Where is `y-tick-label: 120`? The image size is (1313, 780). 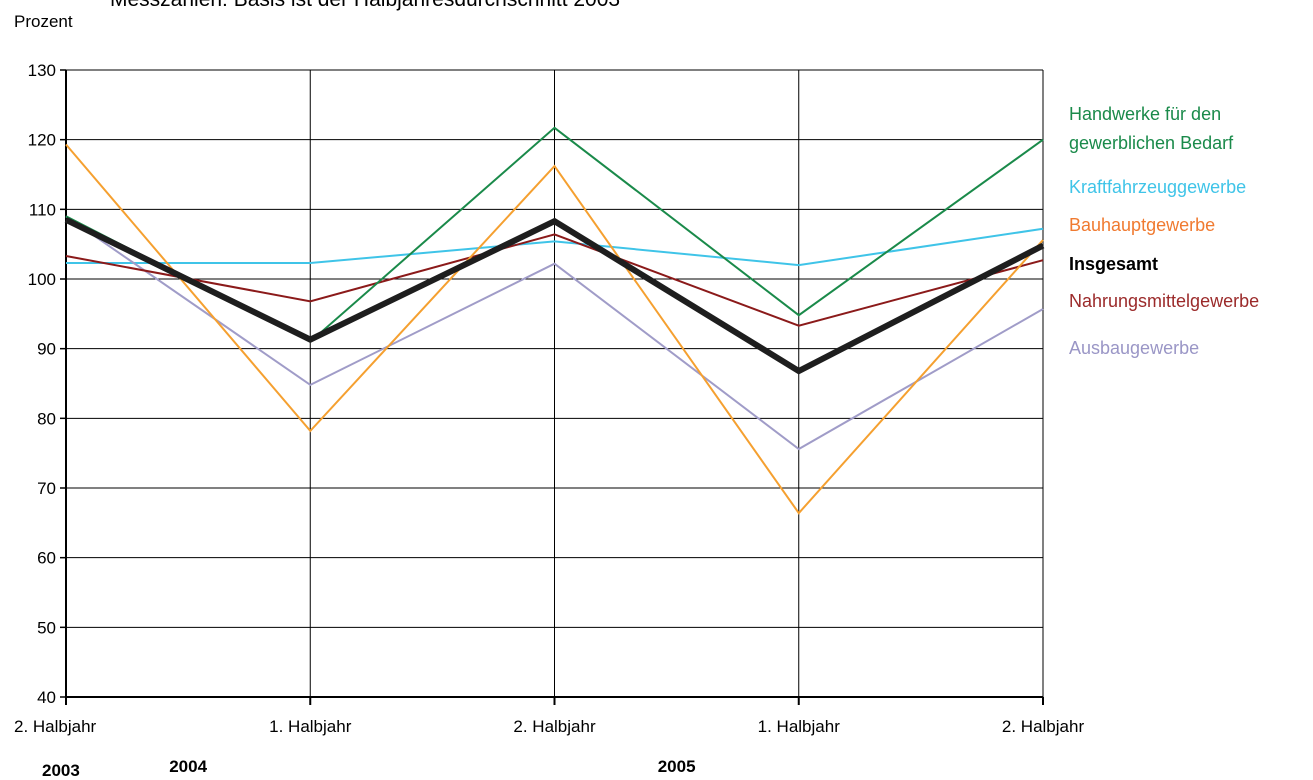
y-tick-label: 120 is located at coordinates (42, 140).